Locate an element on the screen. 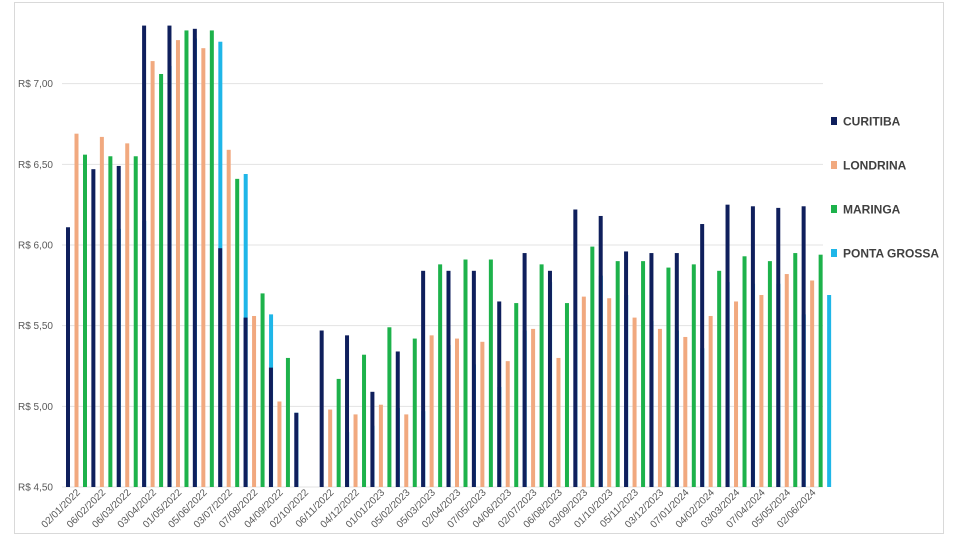 The height and width of the screenshot is (540, 960). legend-item: CURITIBA is located at coordinates (866, 122).